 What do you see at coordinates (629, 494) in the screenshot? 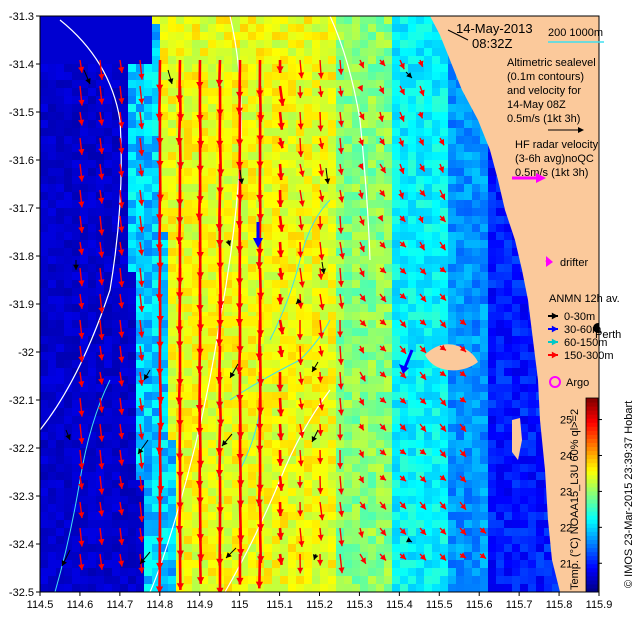
I see `credit-label: © IMOS 23-Mar-2015 23:39:37 Hobart` at bounding box center [629, 494].